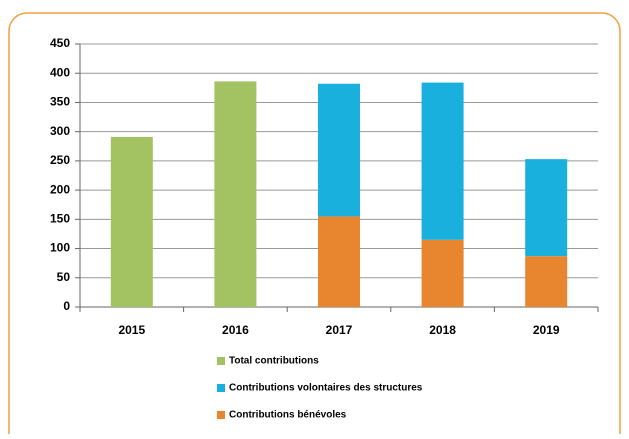 The width and height of the screenshot is (629, 439). I want to click on y-tick-label: 250, so click(60, 160).